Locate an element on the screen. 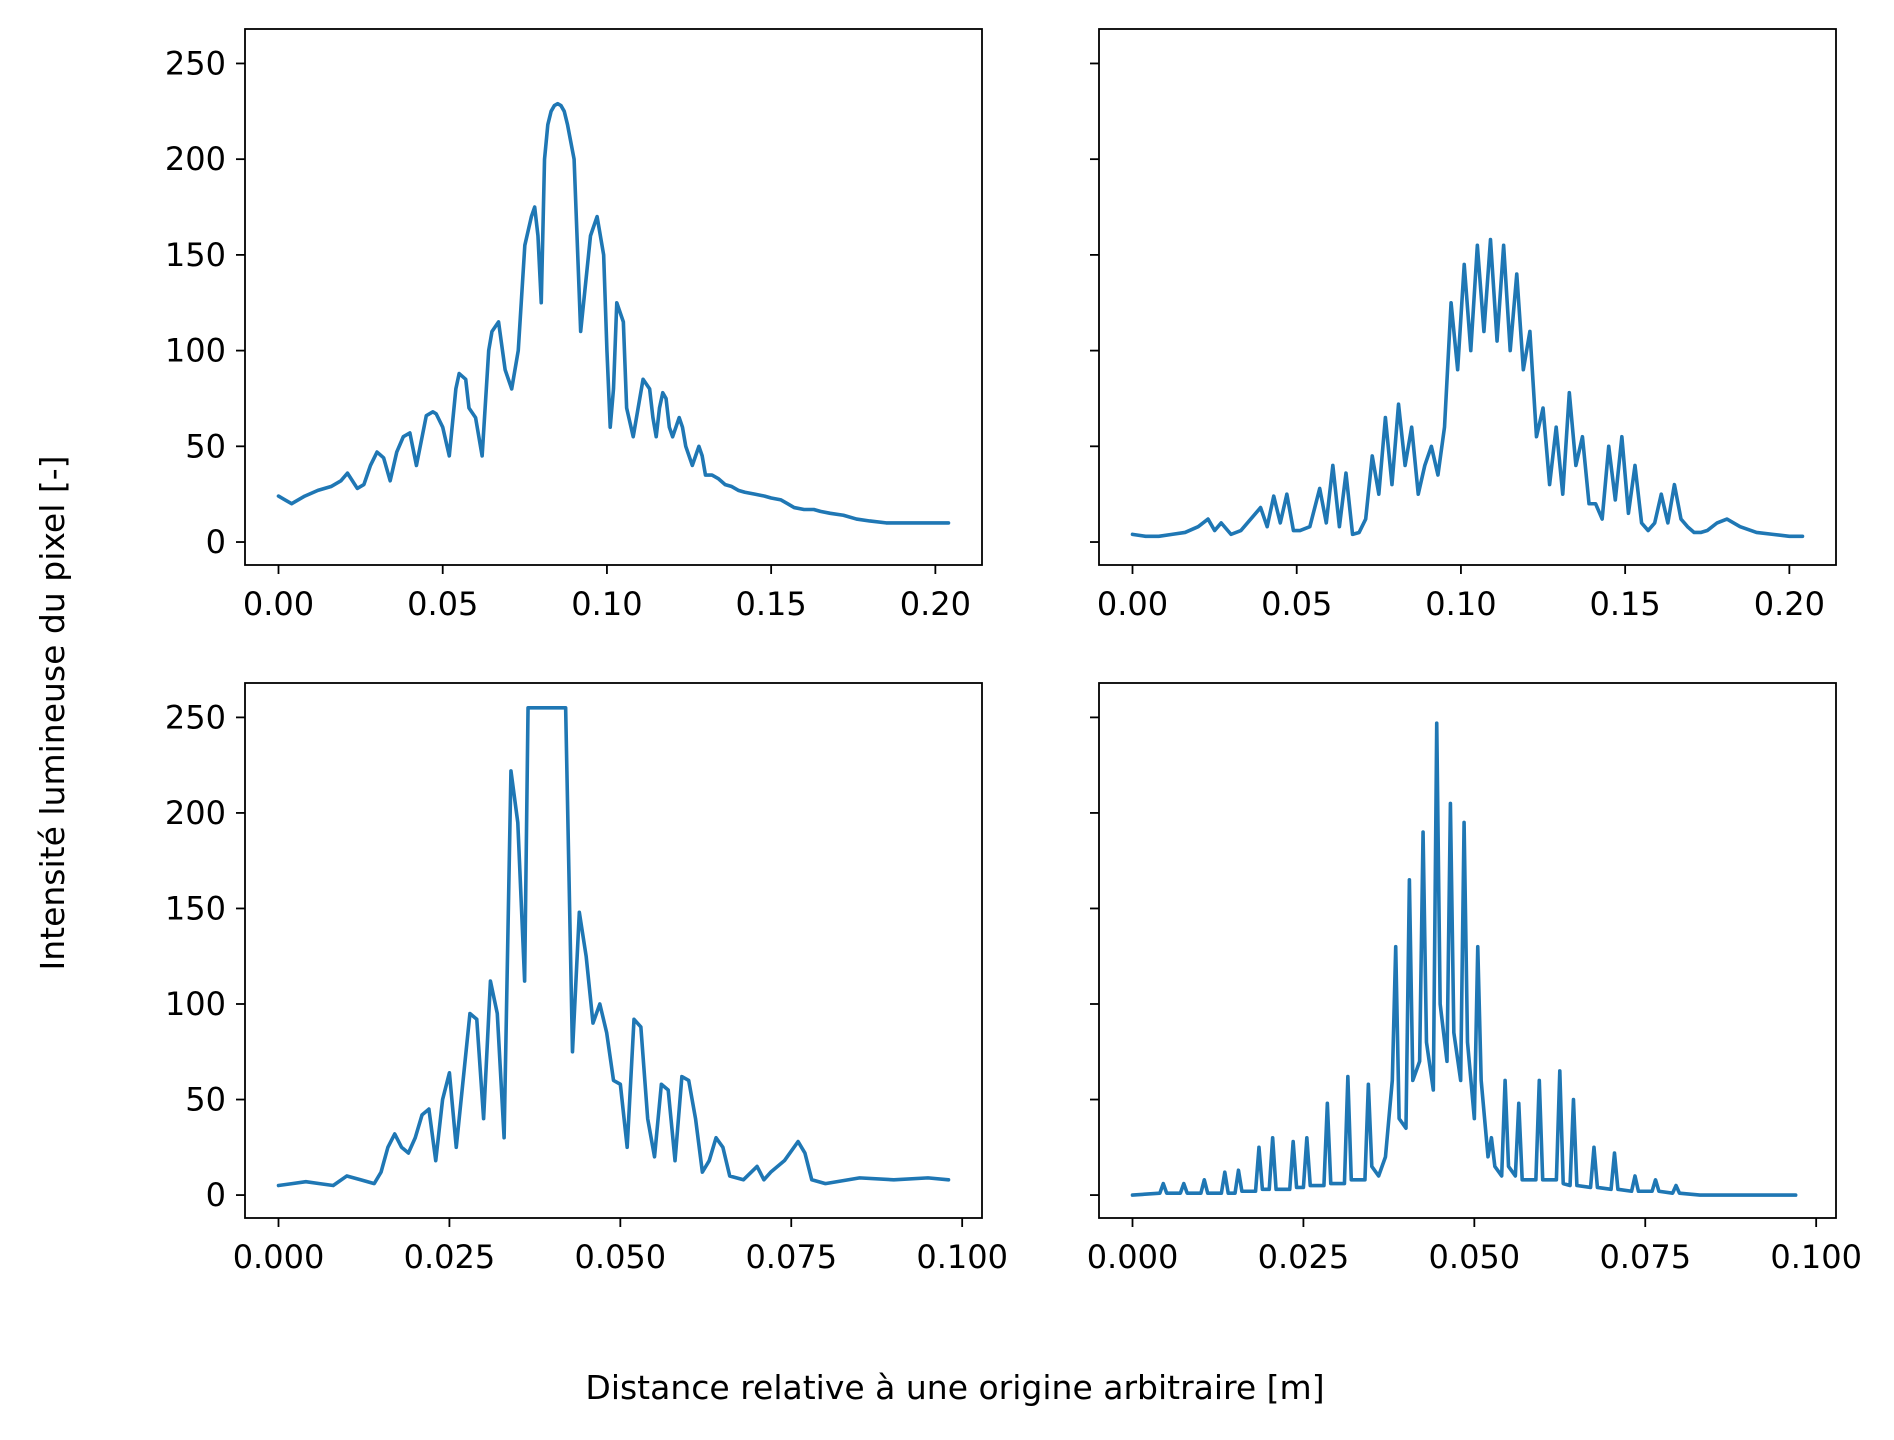  figure-ylabel: Intensité lumineuse du pixel [-] is located at coordinates (52, 712).